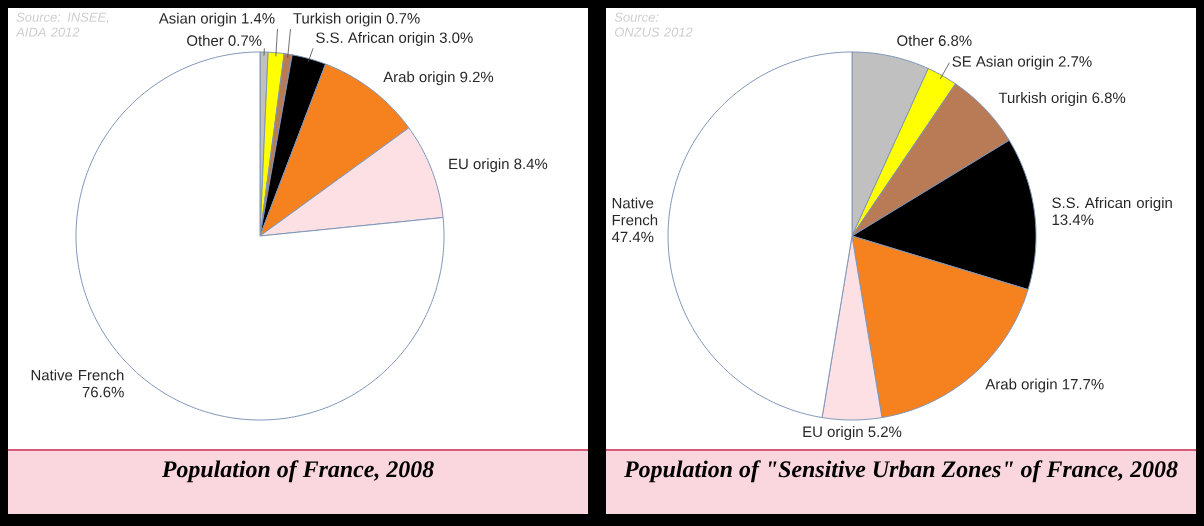  What do you see at coordinates (901, 471) in the screenshot?
I see `text: Population of "Sensitive Urban Zones" of France, 2008` at bounding box center [901, 471].